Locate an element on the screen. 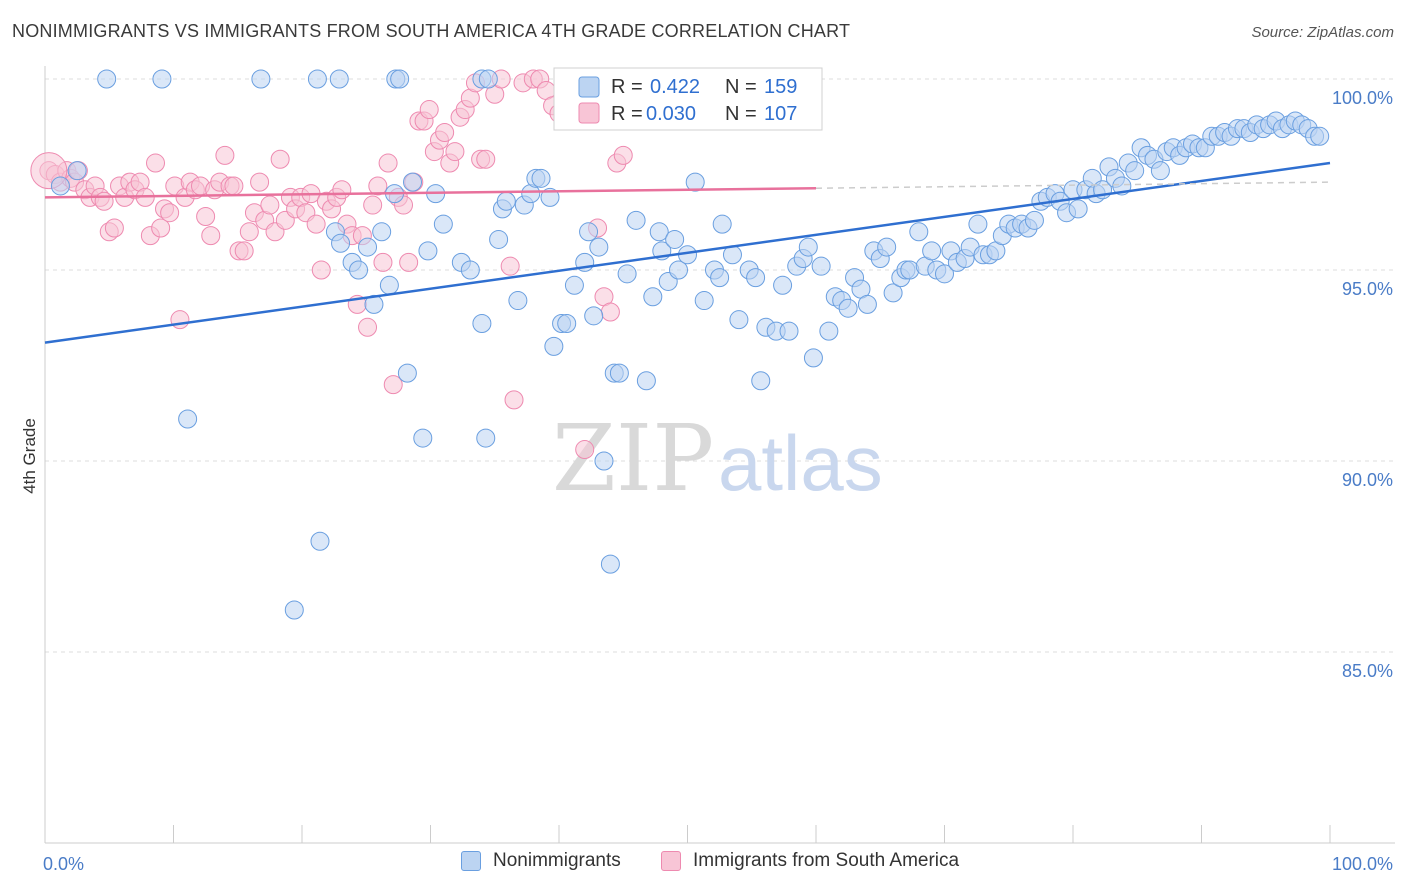 The height and width of the screenshot is (892, 1406). bottom-legend-pink-swatch is located at coordinates (671, 861).